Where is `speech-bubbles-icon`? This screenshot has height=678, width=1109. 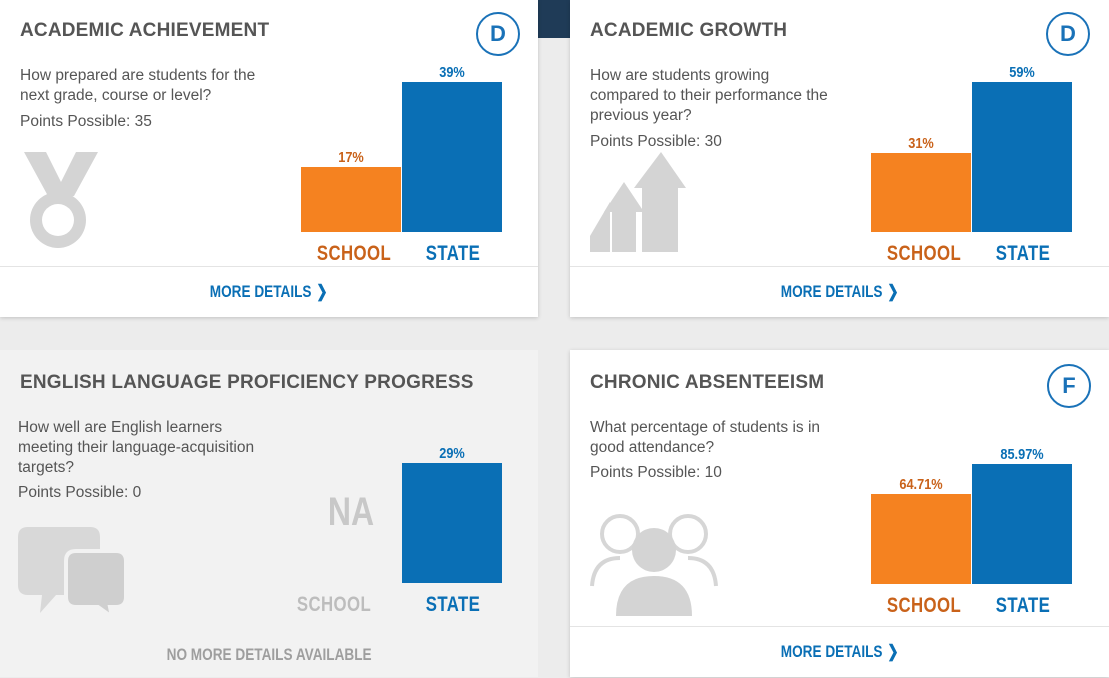
speech-bubbles-icon is located at coordinates (72, 572).